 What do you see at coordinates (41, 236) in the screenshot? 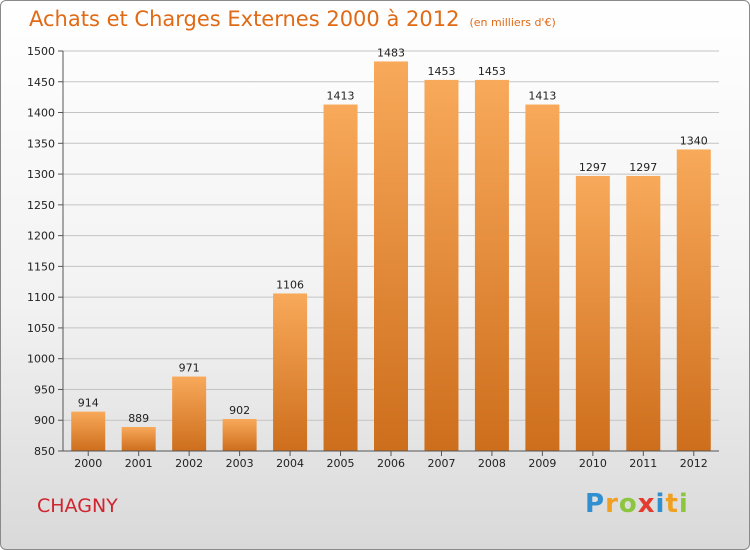
I see `y-tick-label: 1200` at bounding box center [41, 236].